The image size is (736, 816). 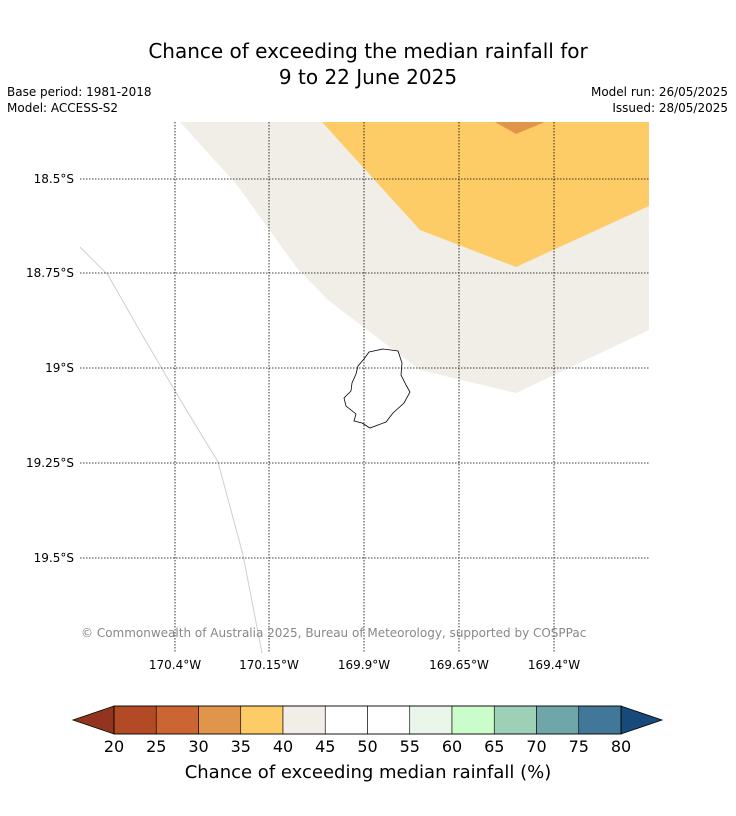 I want to click on colorbar-tick-label: 65, so click(x=494, y=746).